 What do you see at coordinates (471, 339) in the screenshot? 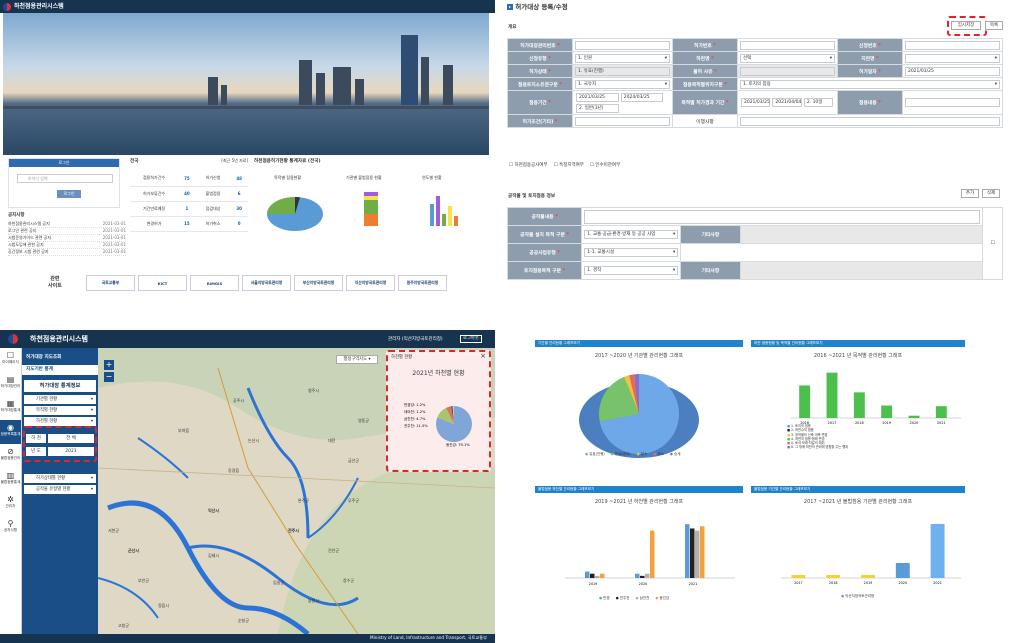
I see `logout-button: 로그아웃` at bounding box center [471, 339].